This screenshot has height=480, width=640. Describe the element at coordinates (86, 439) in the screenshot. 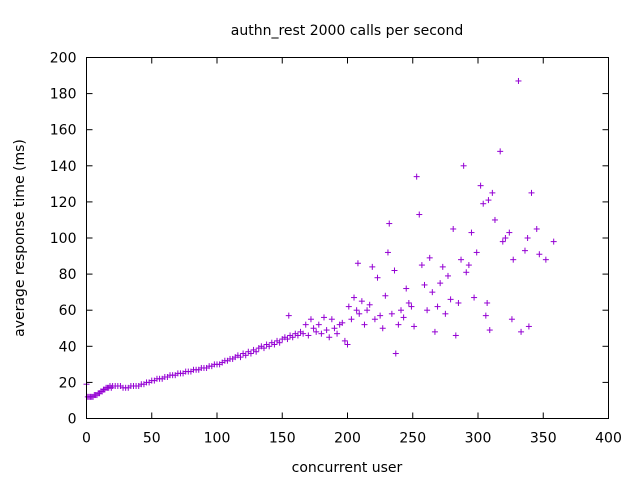

I see `x-tick-label: 0` at that location.